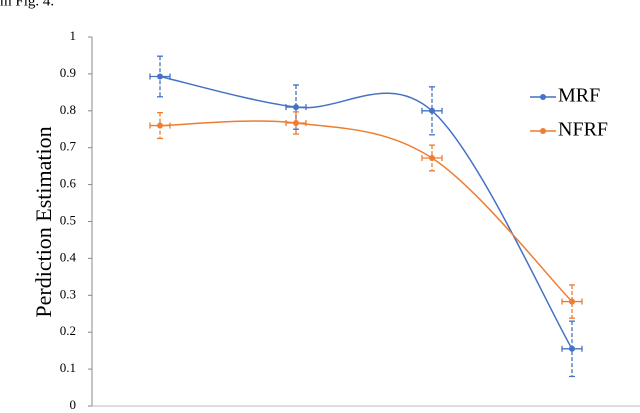  I want to click on error-bar, so click(432, 111).